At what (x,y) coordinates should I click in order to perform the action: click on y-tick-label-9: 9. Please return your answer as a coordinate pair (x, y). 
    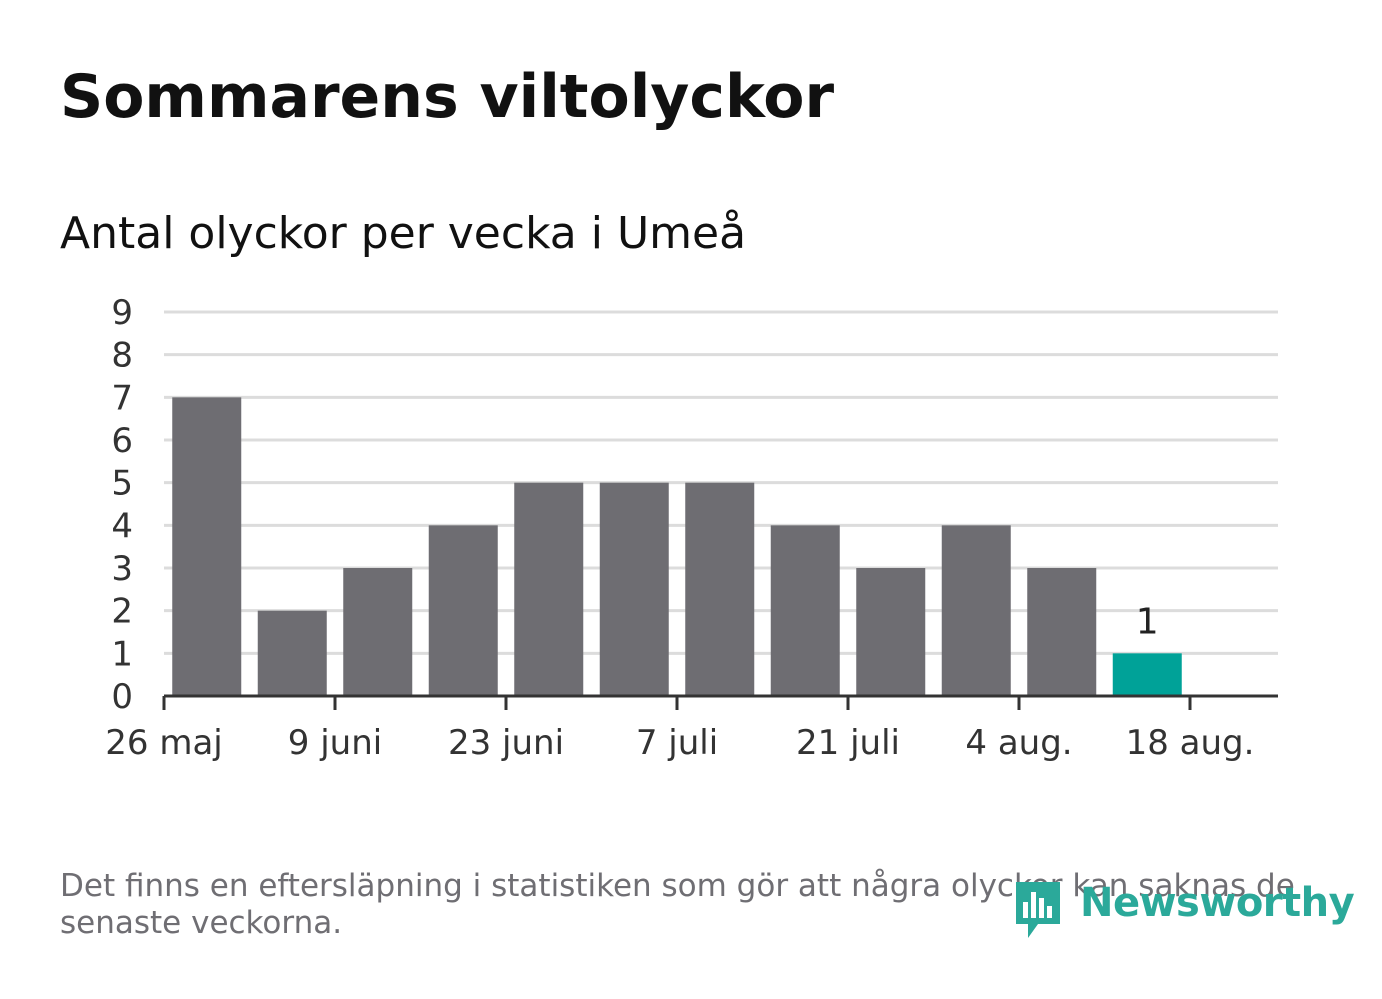
    Looking at the image, I should click on (122, 313).